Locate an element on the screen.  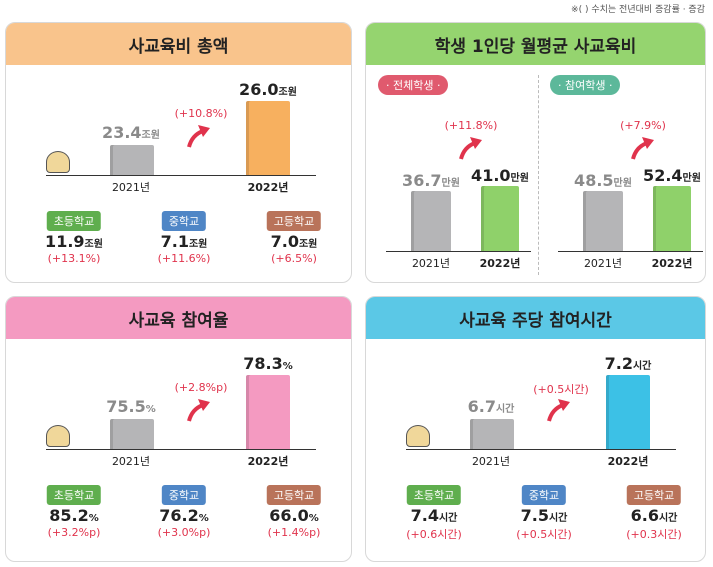
level-change: (+3.0%p) is located at coordinates (184, 532).